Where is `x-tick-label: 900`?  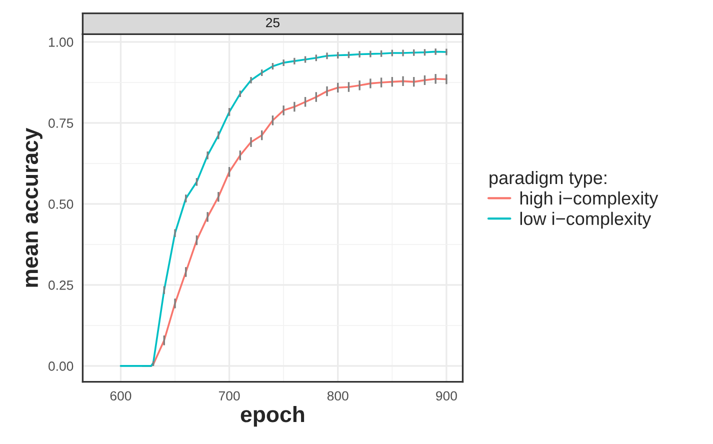 x-tick-label: 900 is located at coordinates (446, 396).